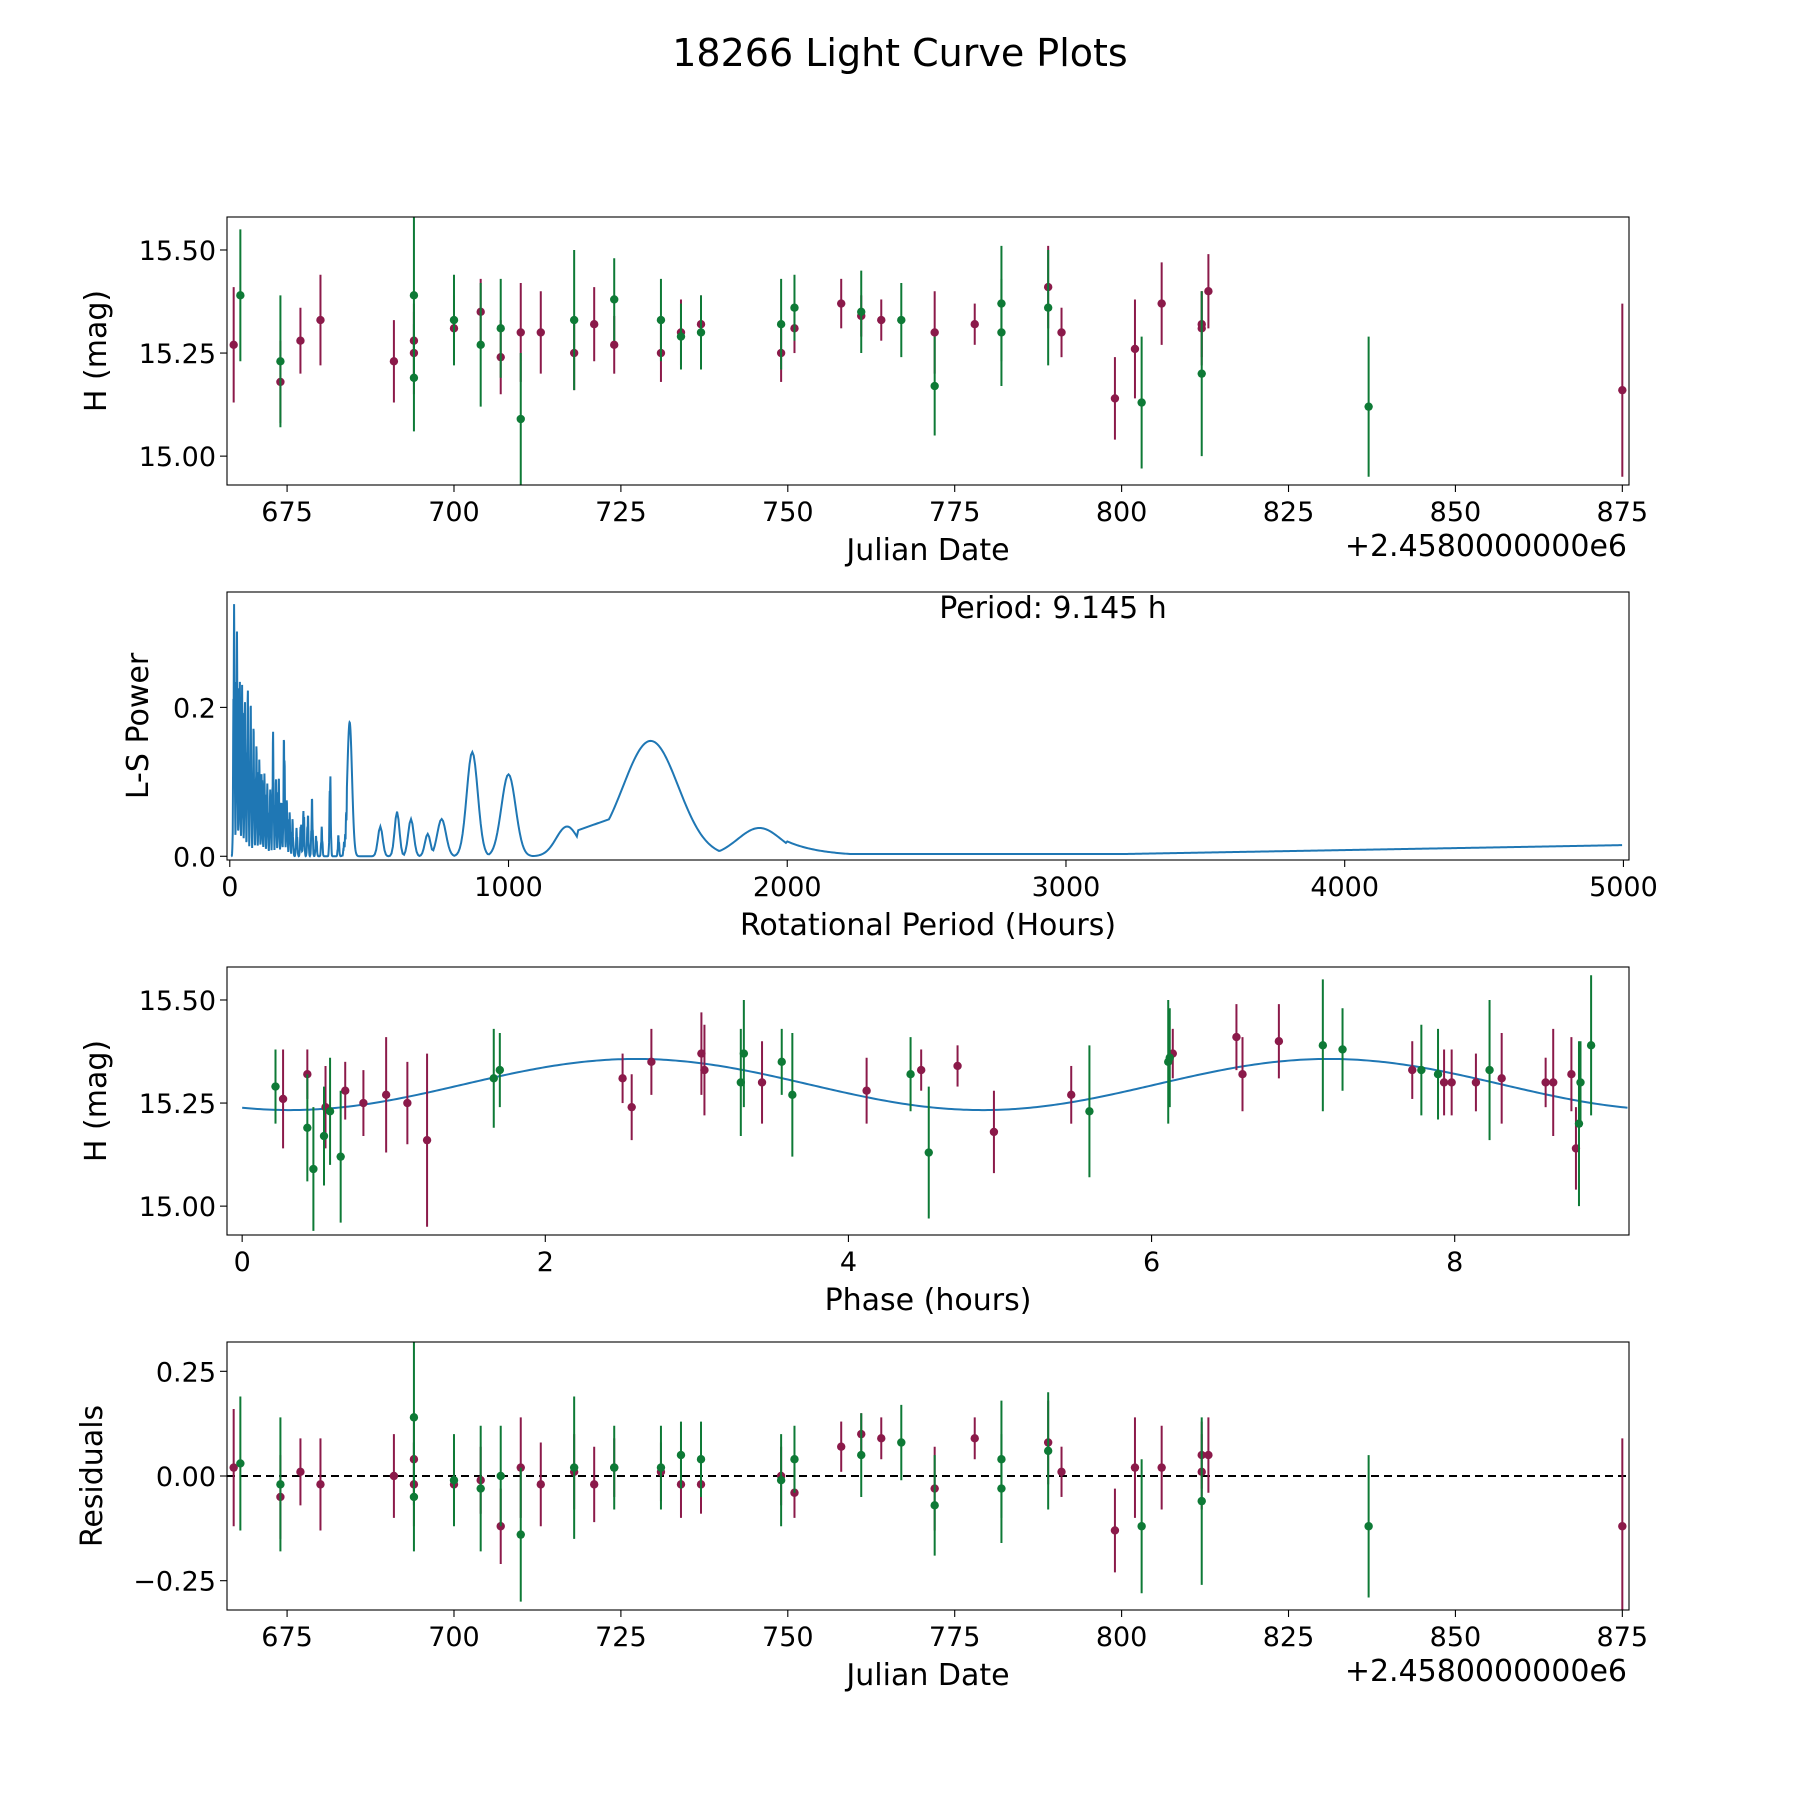 Image resolution: width=1800 pixels, height=1800 pixels. What do you see at coordinates (186, 1372) in the screenshot?
I see `y-tick-label: 0.25` at bounding box center [186, 1372].